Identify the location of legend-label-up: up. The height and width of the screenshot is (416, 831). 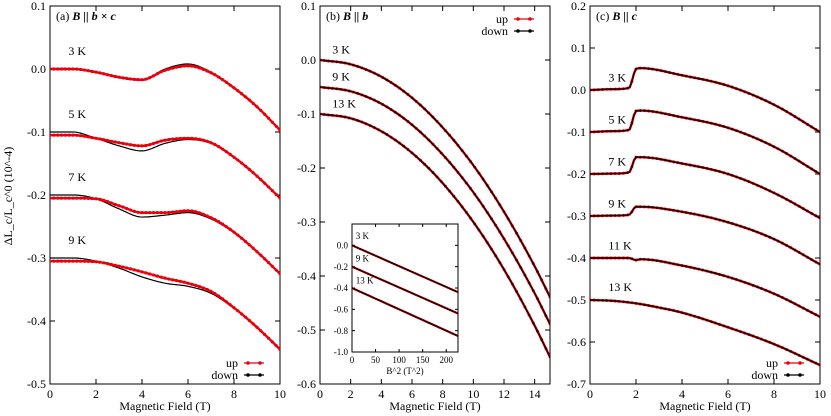
(772, 363).